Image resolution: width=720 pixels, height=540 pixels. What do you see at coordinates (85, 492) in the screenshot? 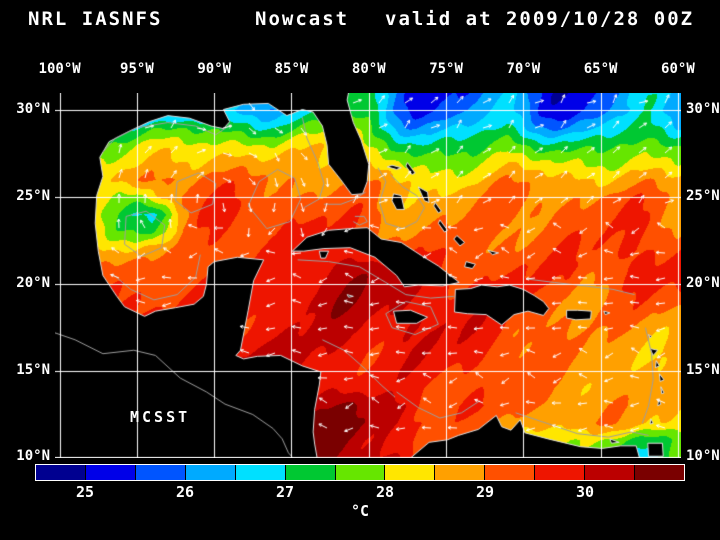
I see `colorbar-tick-label: 25` at bounding box center [85, 492].